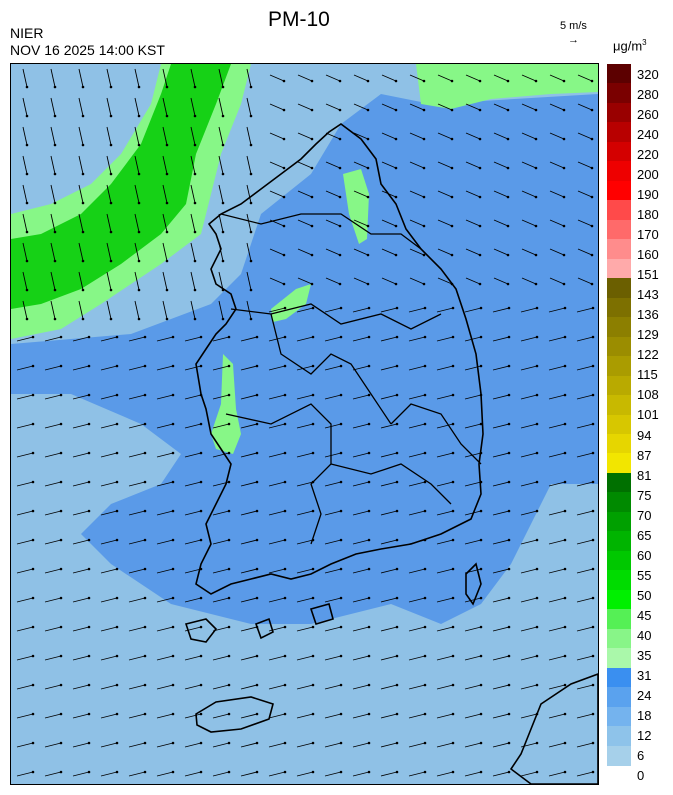 The width and height of the screenshot is (673, 795). Describe the element at coordinates (619, 521) in the screenshot. I see `colorbar-segment` at that location.